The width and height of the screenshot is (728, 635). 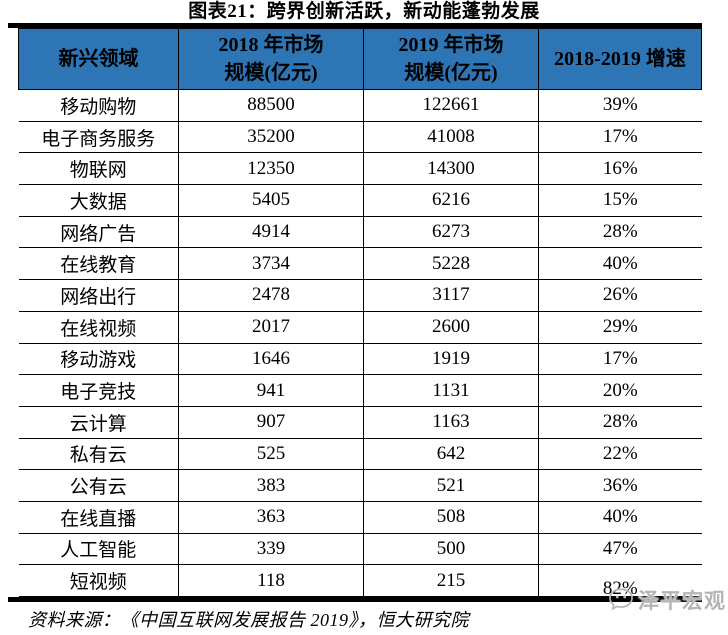 What do you see at coordinates (271, 232) in the screenshot?
I see `cell-2018: 4914` at bounding box center [271, 232].